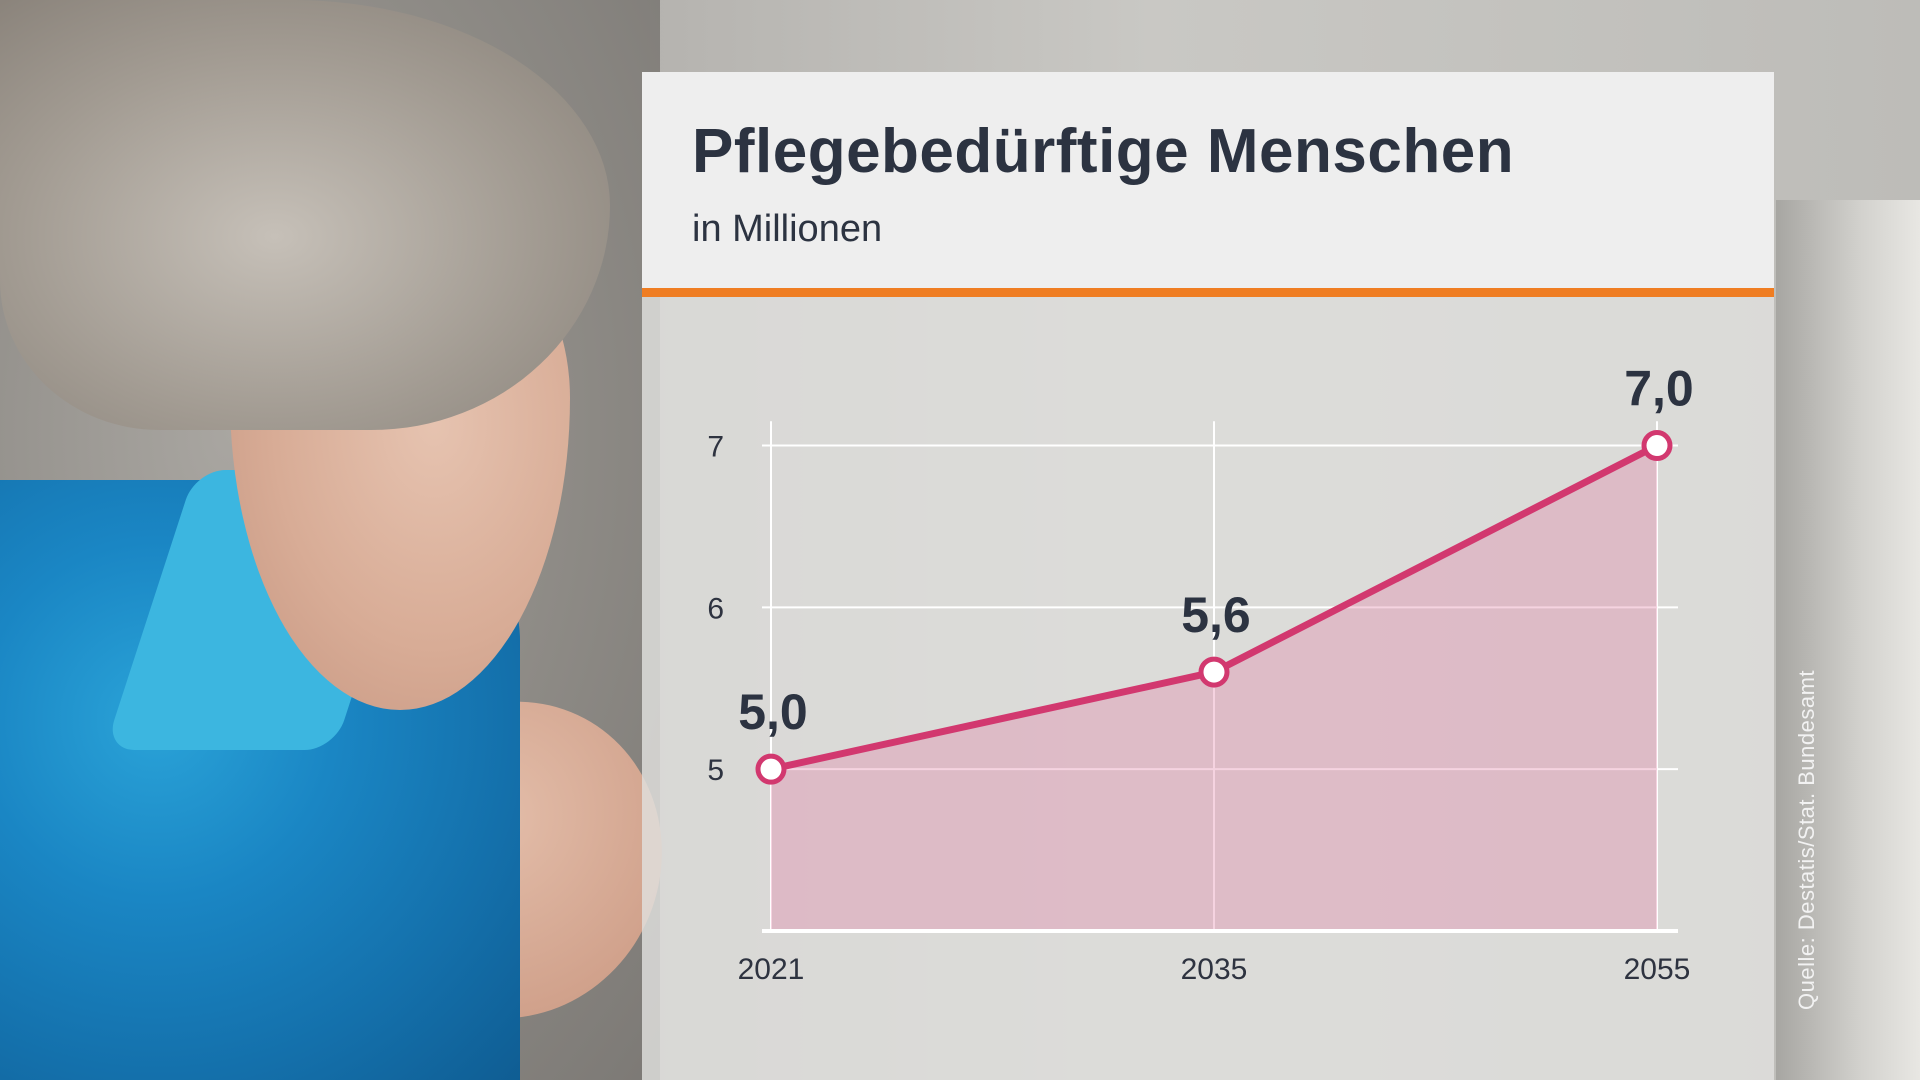 The image size is (1920, 1080). I want to click on chart-subtitle: in Millionen, so click(787, 229).